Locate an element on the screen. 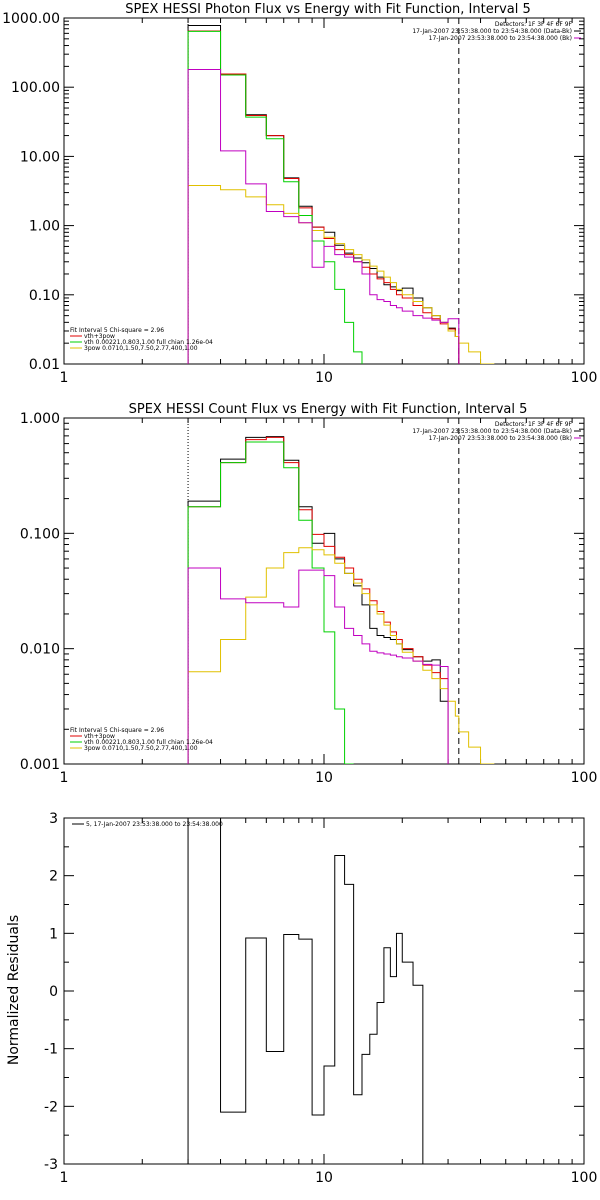 The width and height of the screenshot is (600, 1200). y-tick-label: 0.010 is located at coordinates (40, 650).